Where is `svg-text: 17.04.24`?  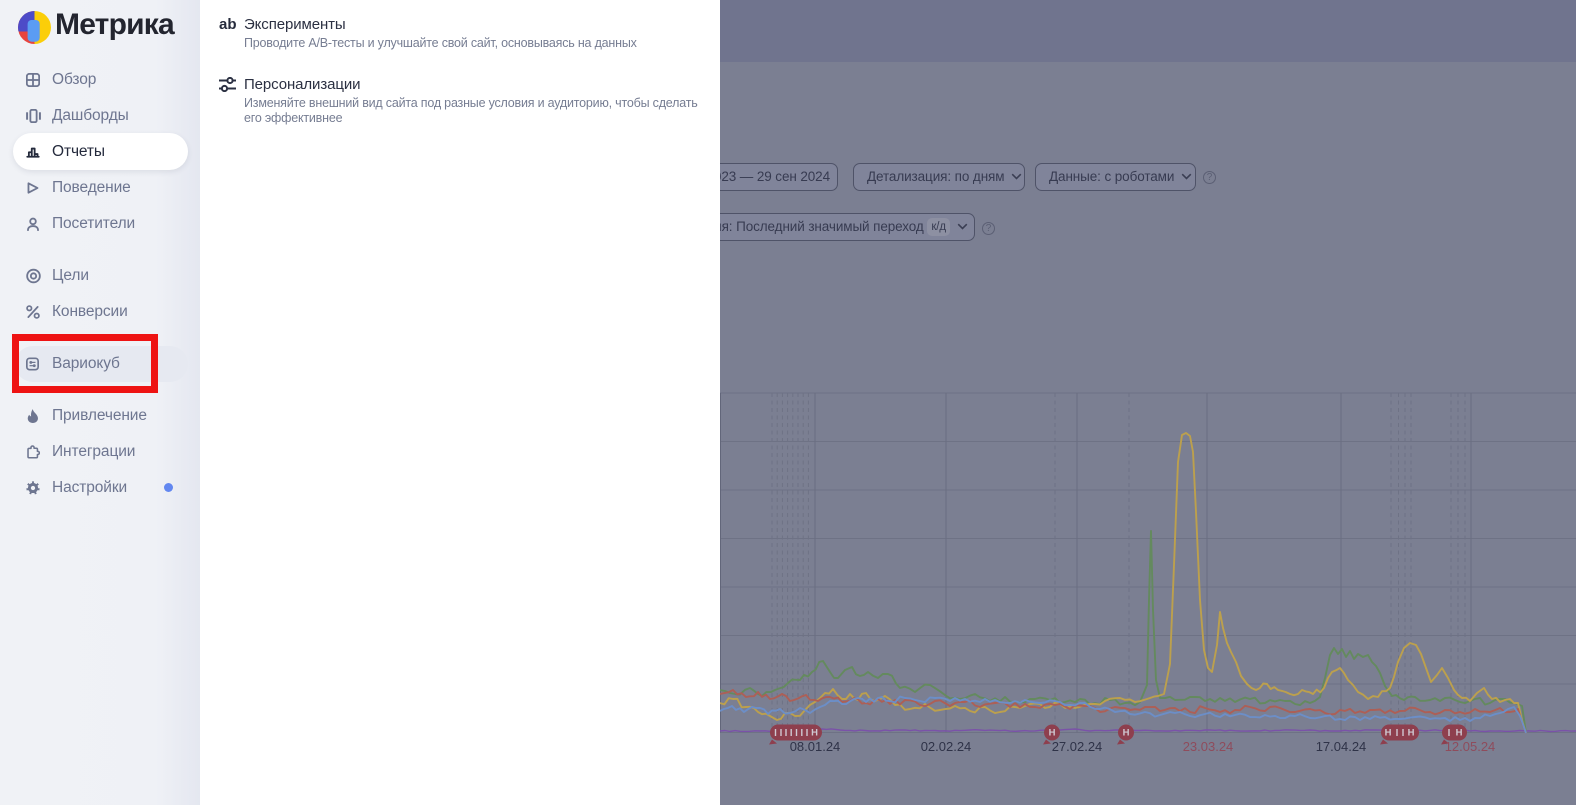
svg-text: 17.04.24 is located at coordinates (1341, 746).